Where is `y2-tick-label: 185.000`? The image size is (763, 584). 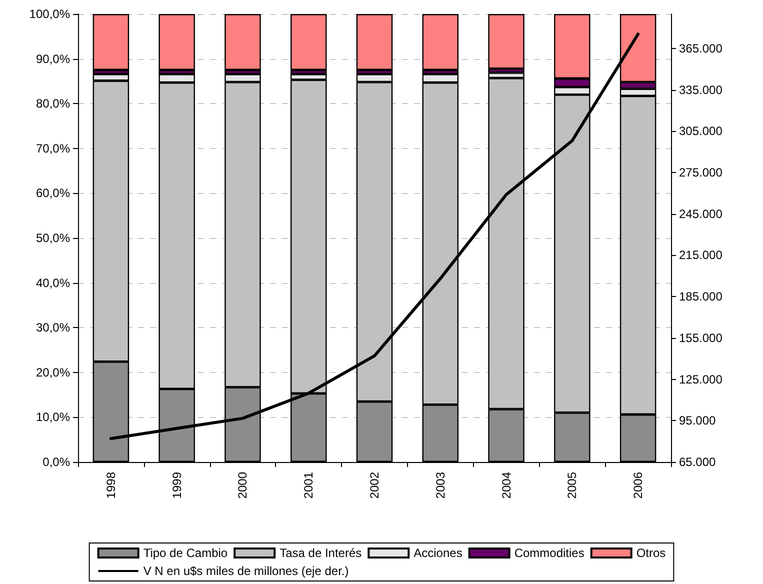 y2-tick-label: 185.000 is located at coordinates (701, 297).